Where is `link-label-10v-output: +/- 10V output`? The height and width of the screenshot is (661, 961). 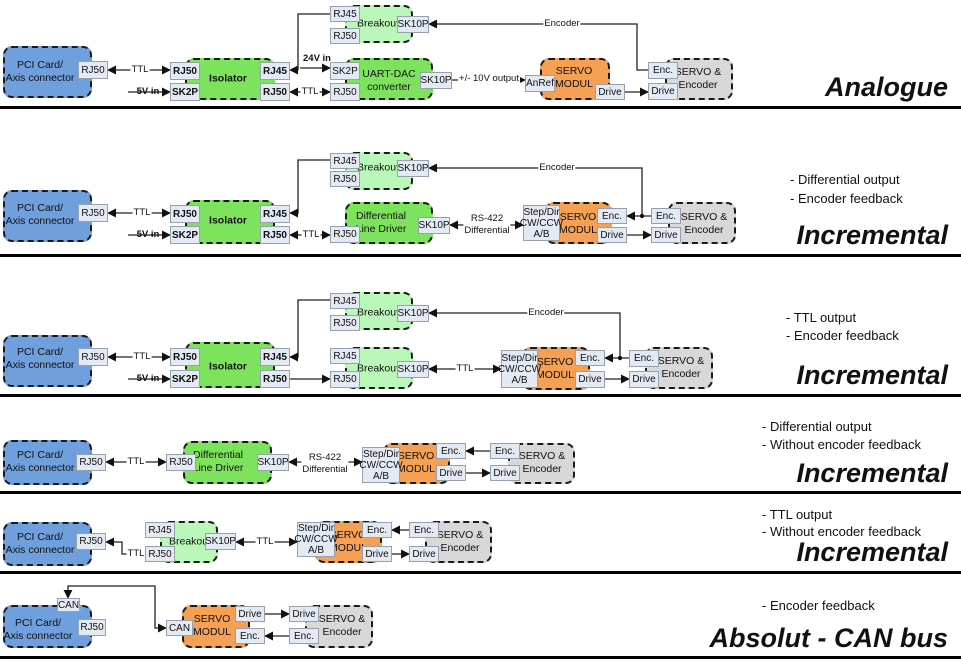 link-label-10v-output: +/- 10V output is located at coordinates (489, 79).